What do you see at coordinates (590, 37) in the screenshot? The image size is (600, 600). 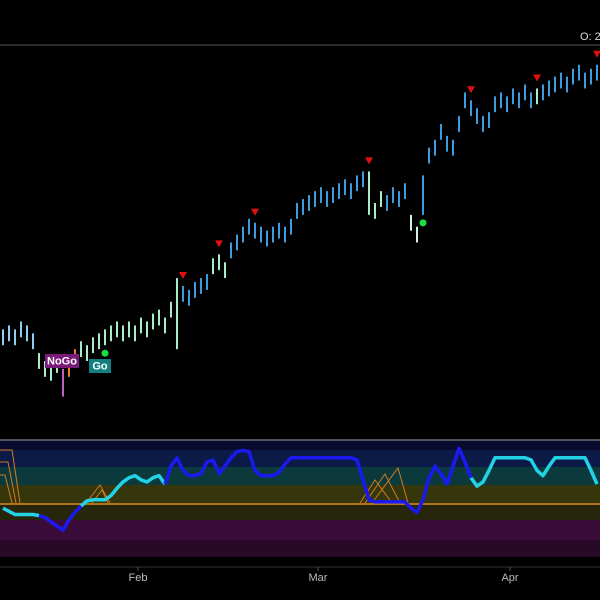 I see `header-text: O: 2` at bounding box center [590, 37].